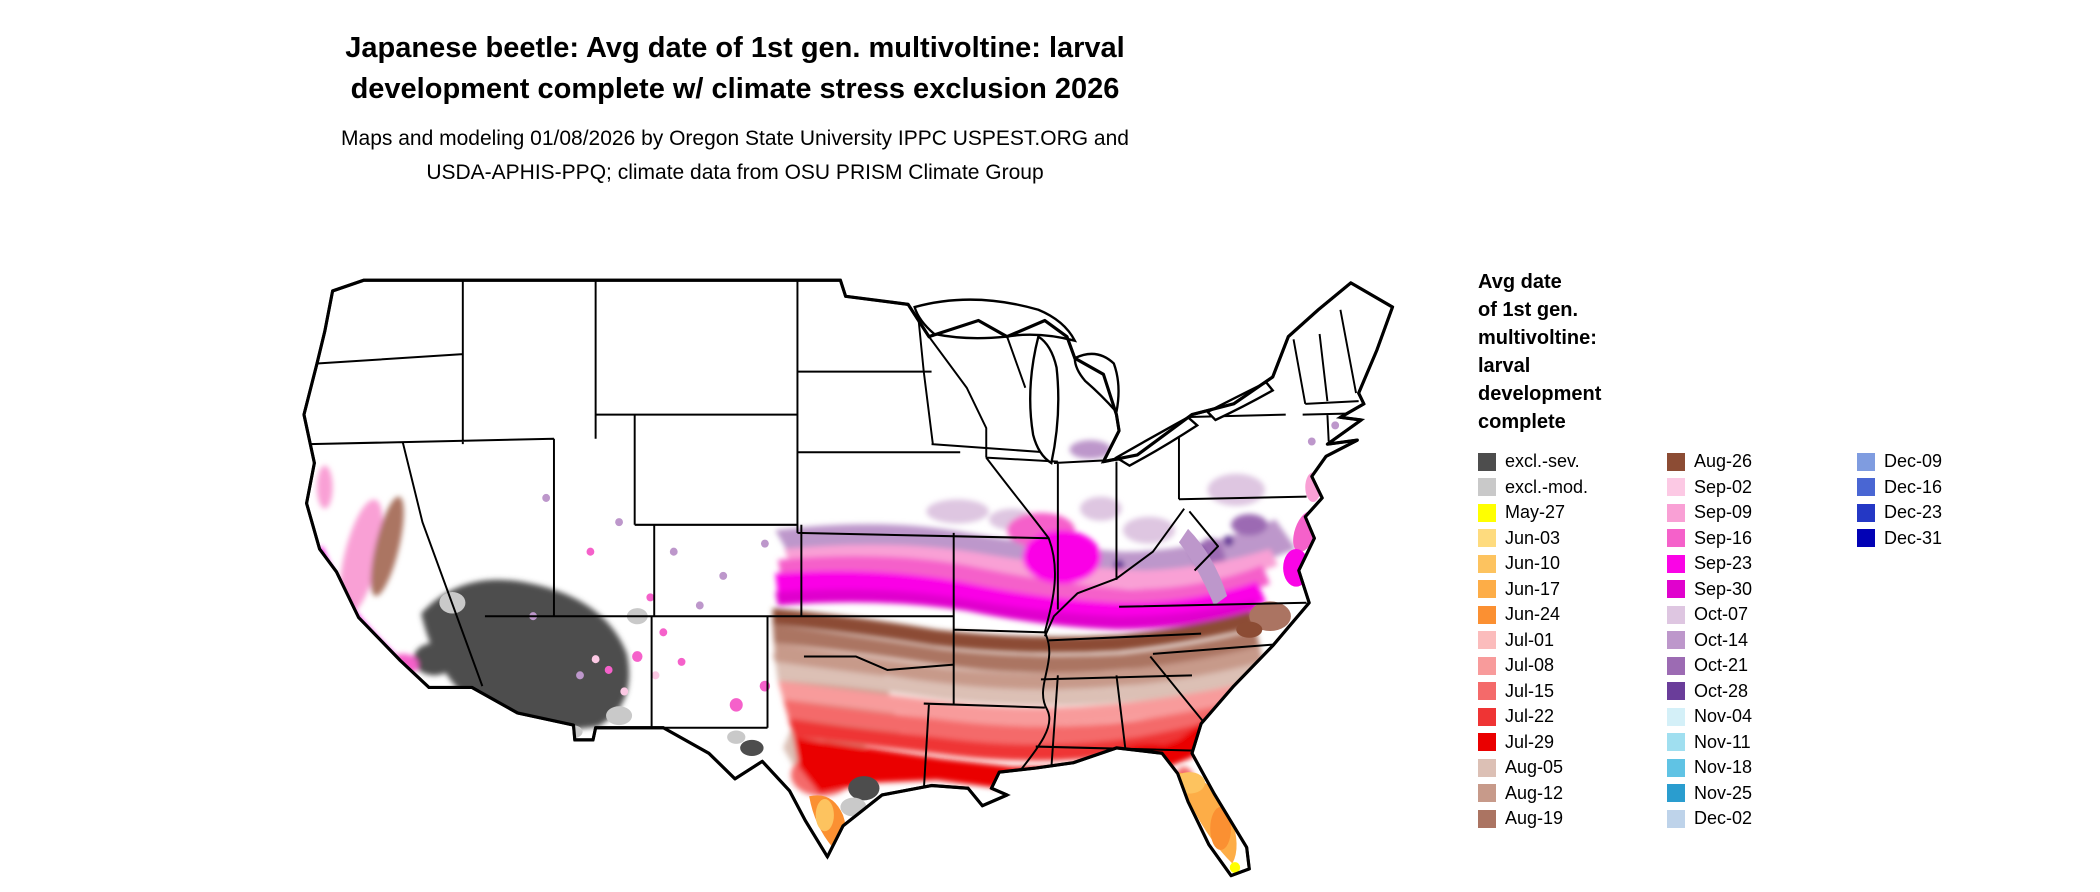  I want to click on legend-label: Jul-22, so click(1530, 716).